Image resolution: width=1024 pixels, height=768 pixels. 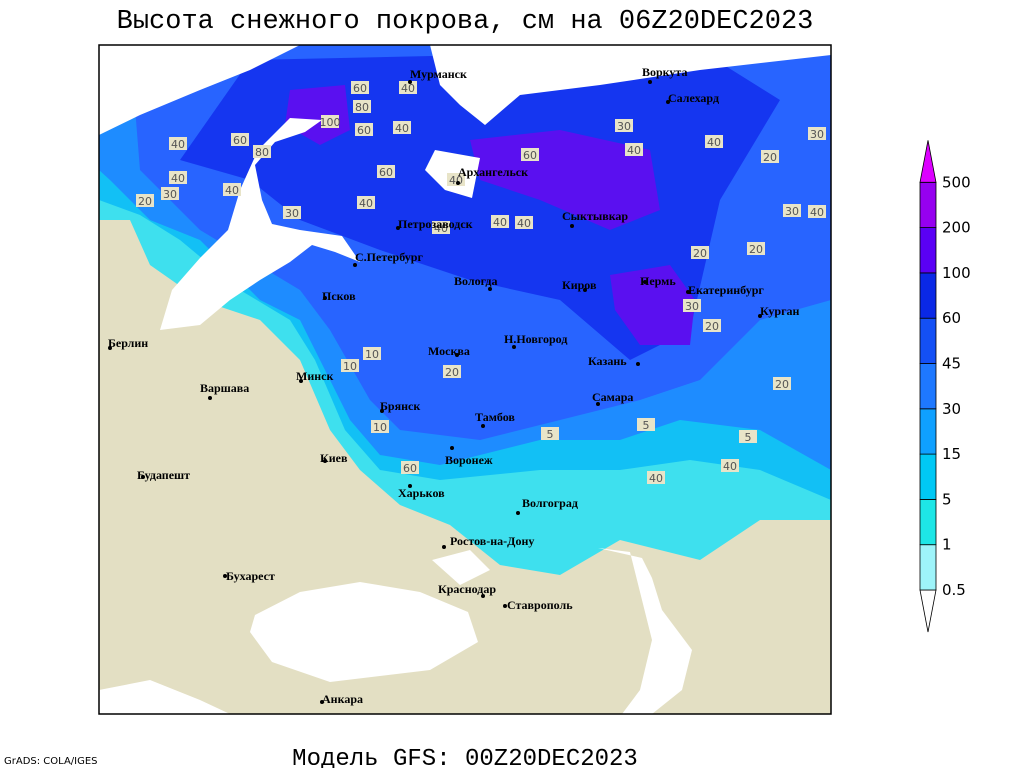 I want to click on city-name: Пермь, so click(x=658, y=281).